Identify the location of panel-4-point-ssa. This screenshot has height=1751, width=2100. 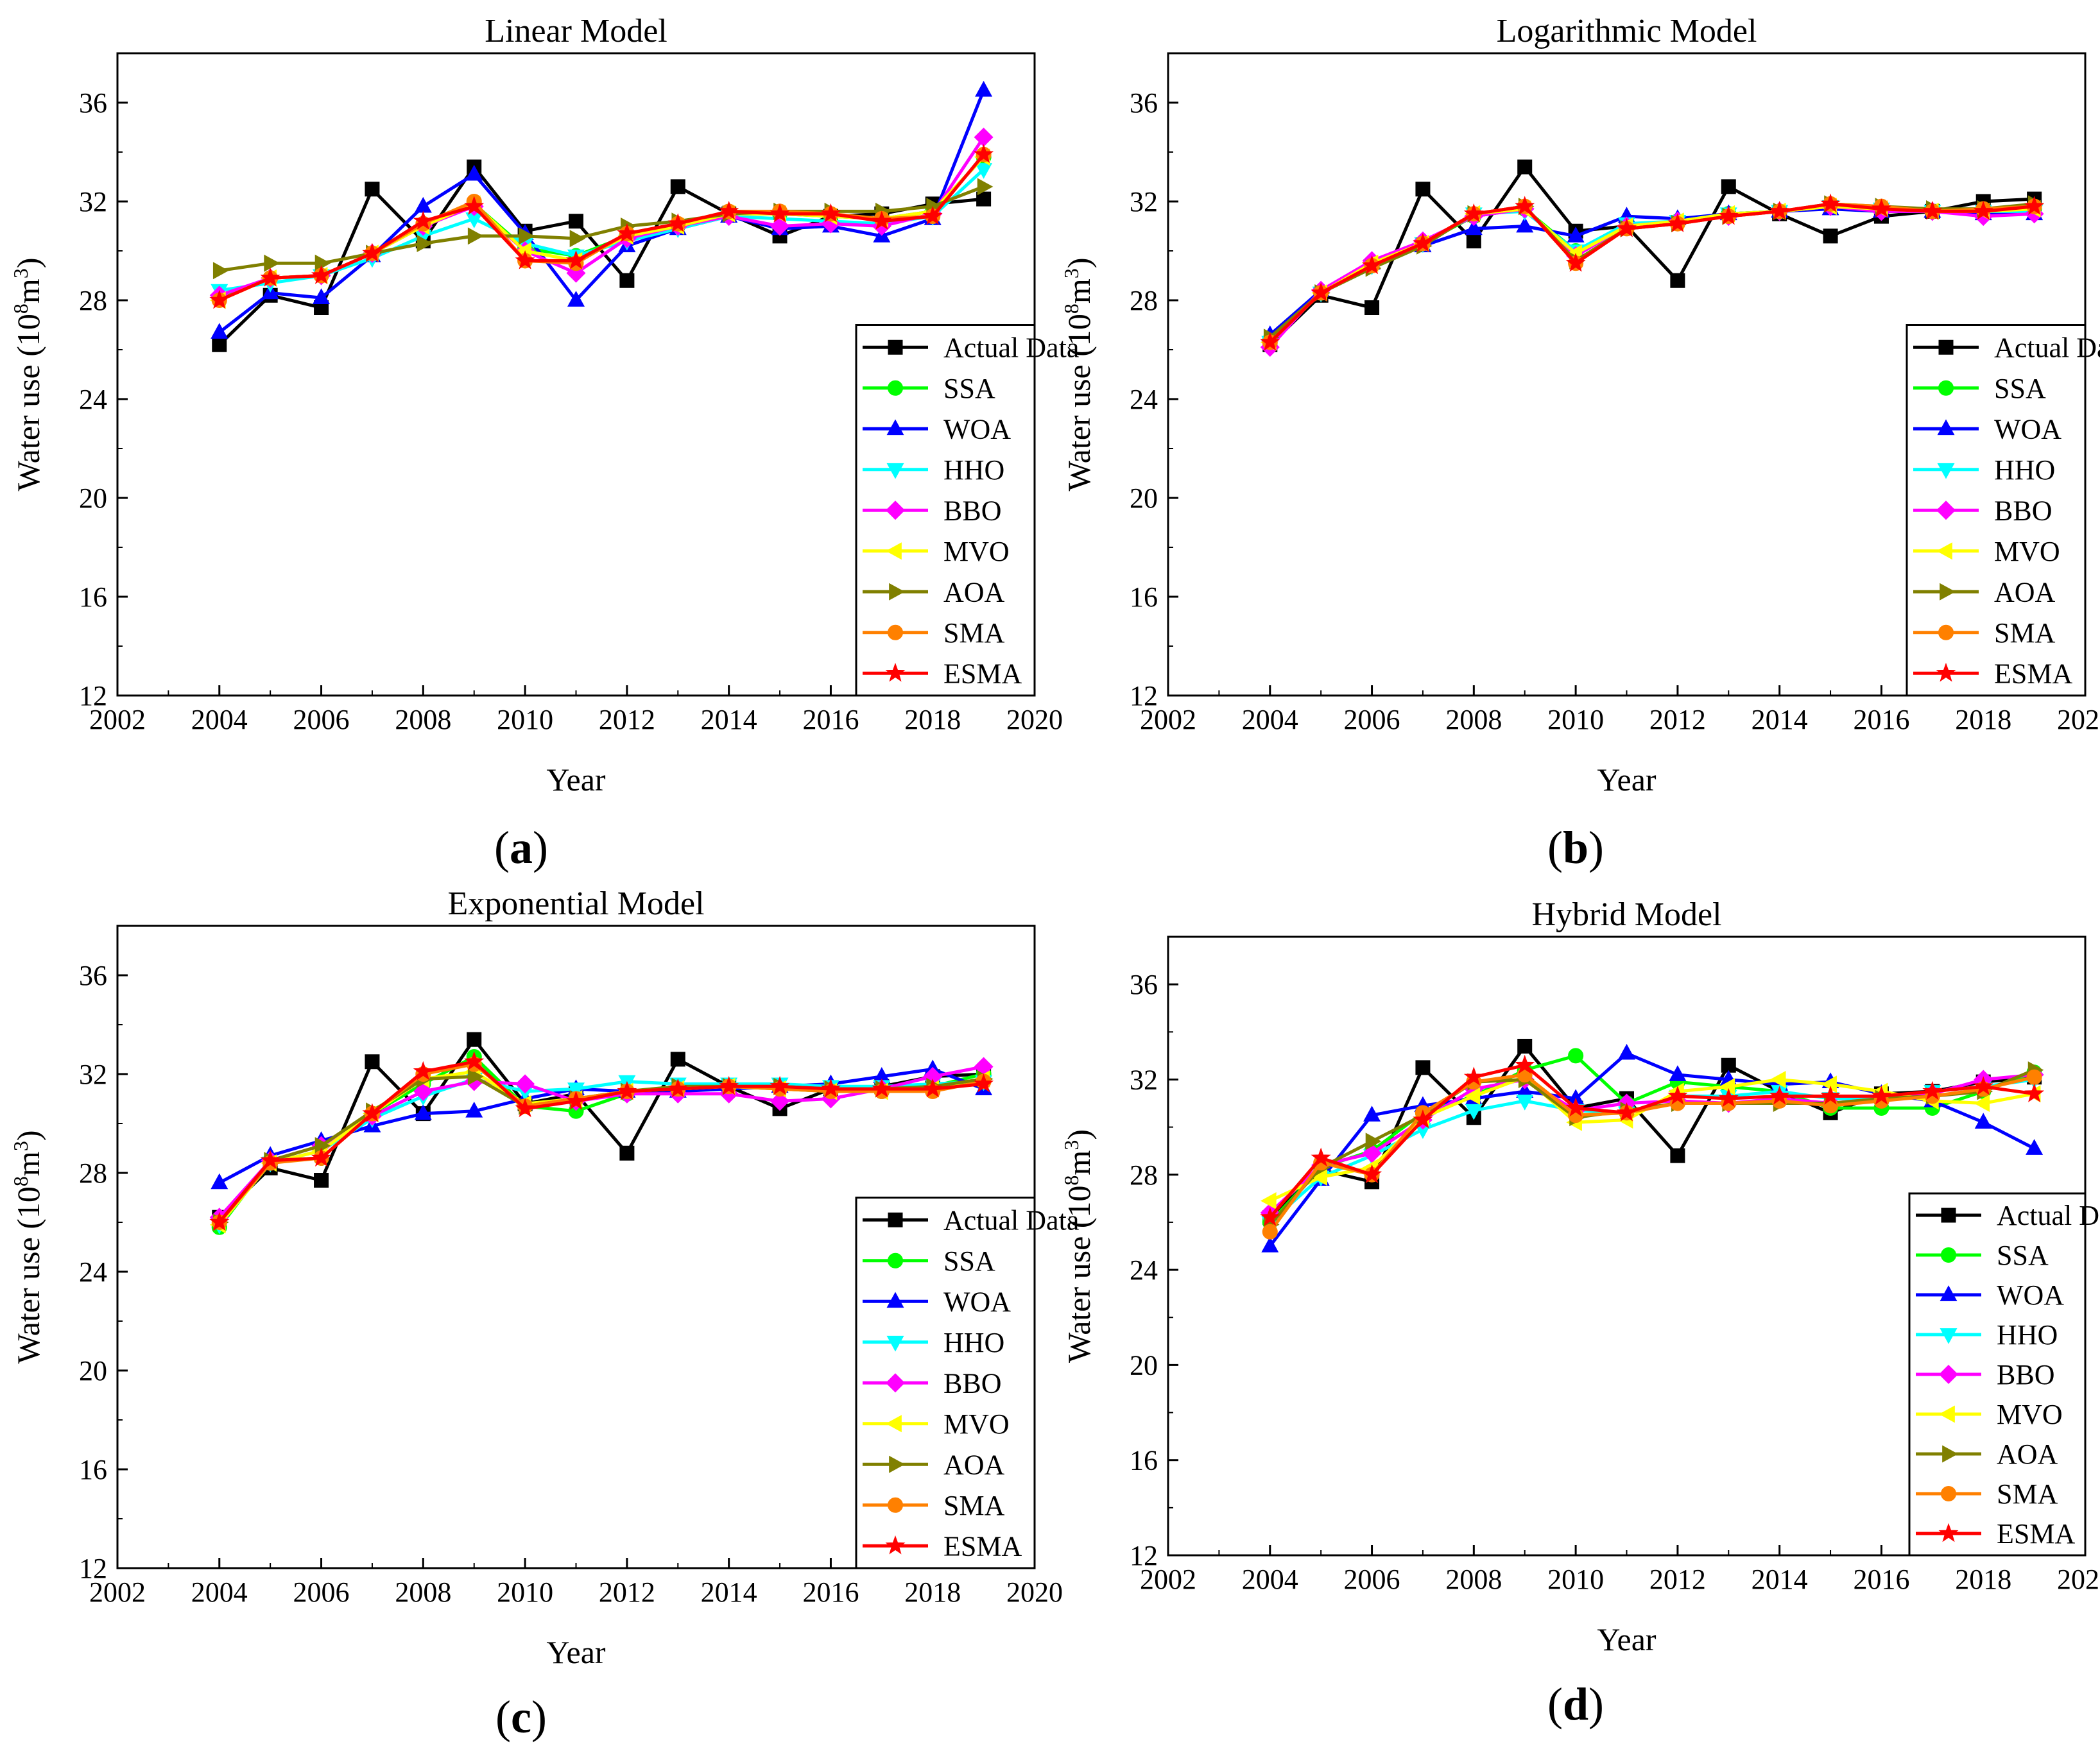
(1576, 1056).